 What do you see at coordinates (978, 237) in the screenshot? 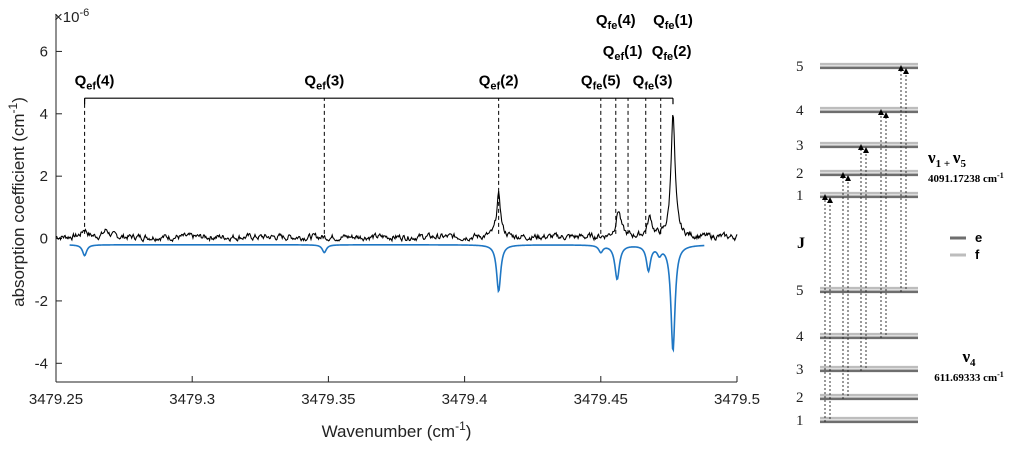
I see `legend-label-e: e` at bounding box center [978, 237].